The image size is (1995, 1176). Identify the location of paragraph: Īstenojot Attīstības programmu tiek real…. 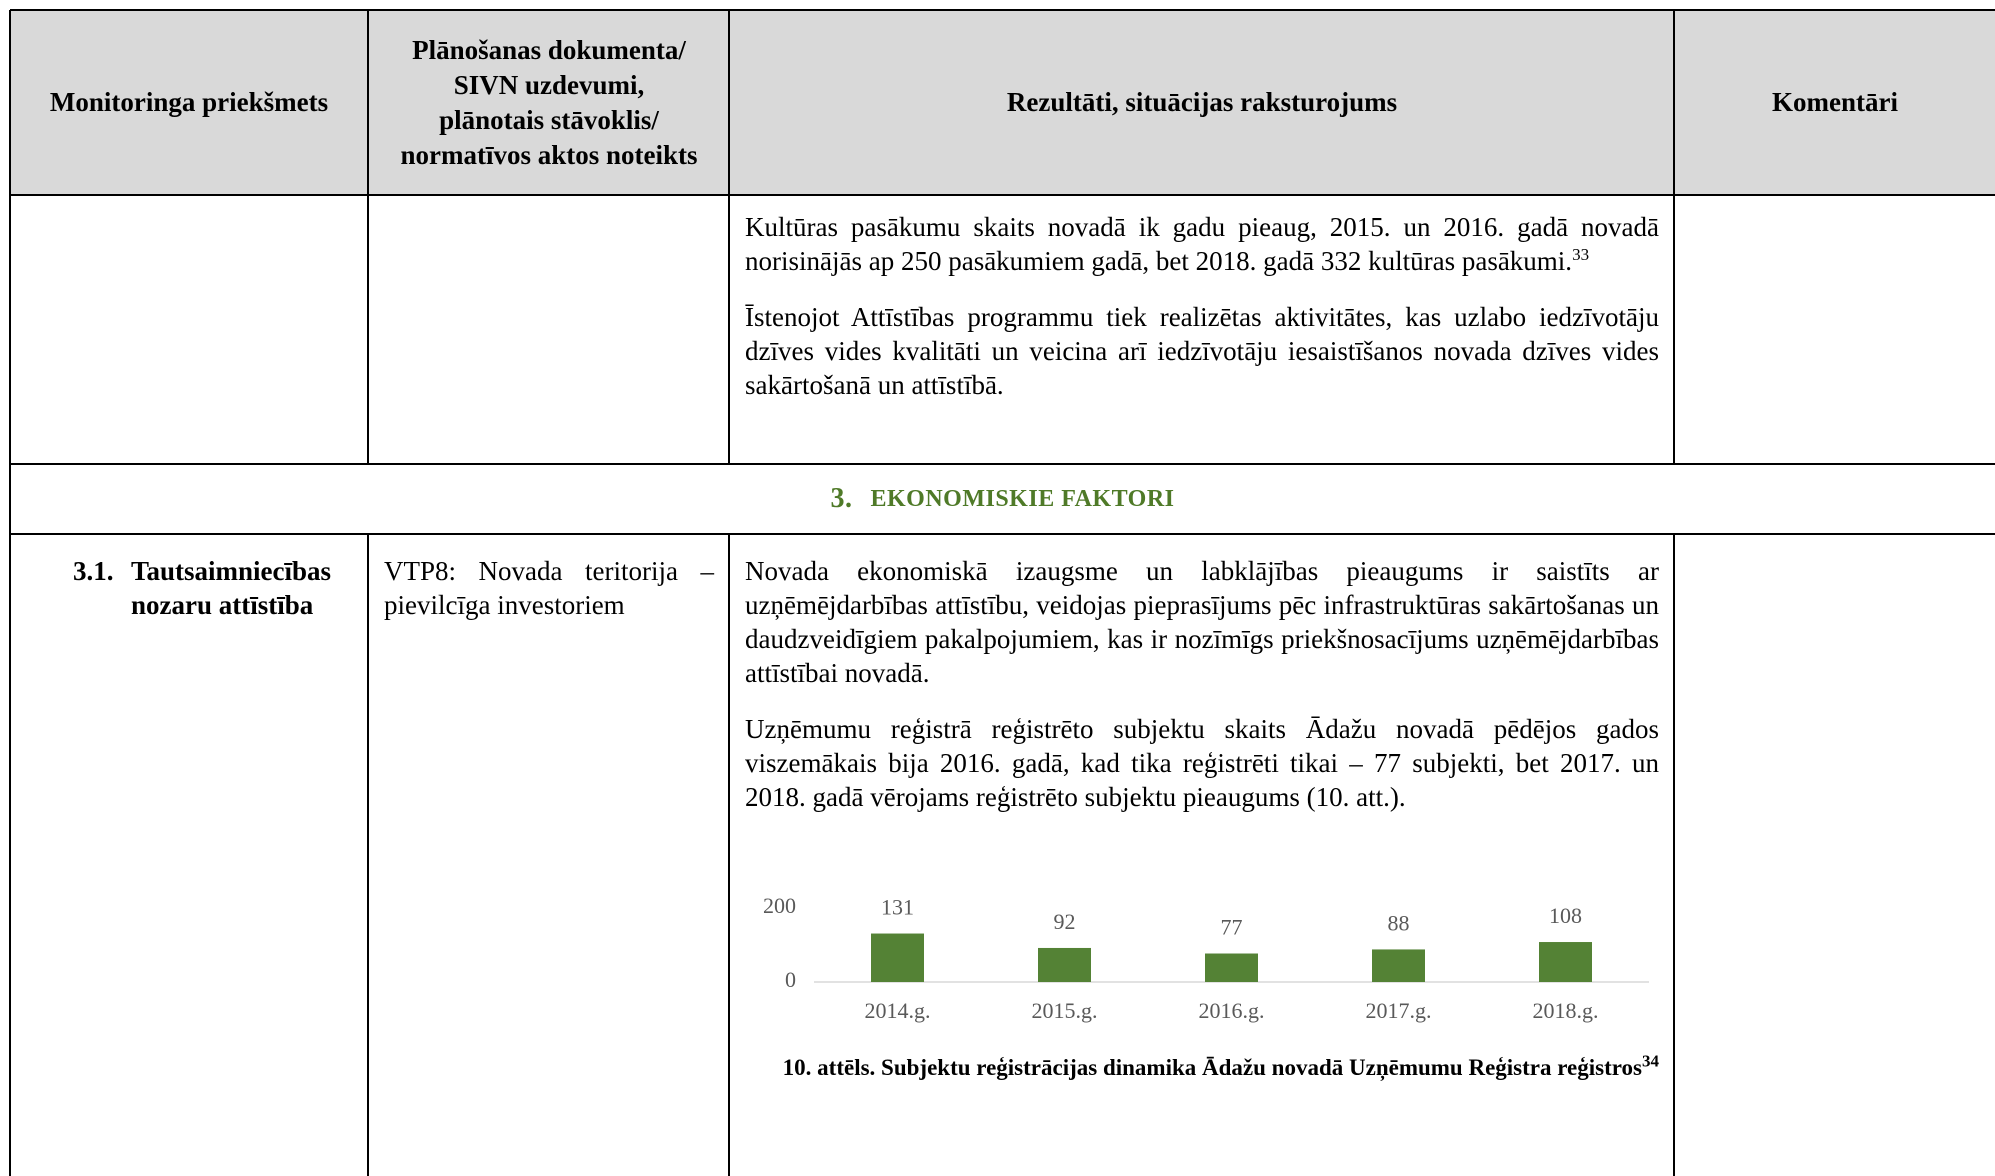
(1202, 351).